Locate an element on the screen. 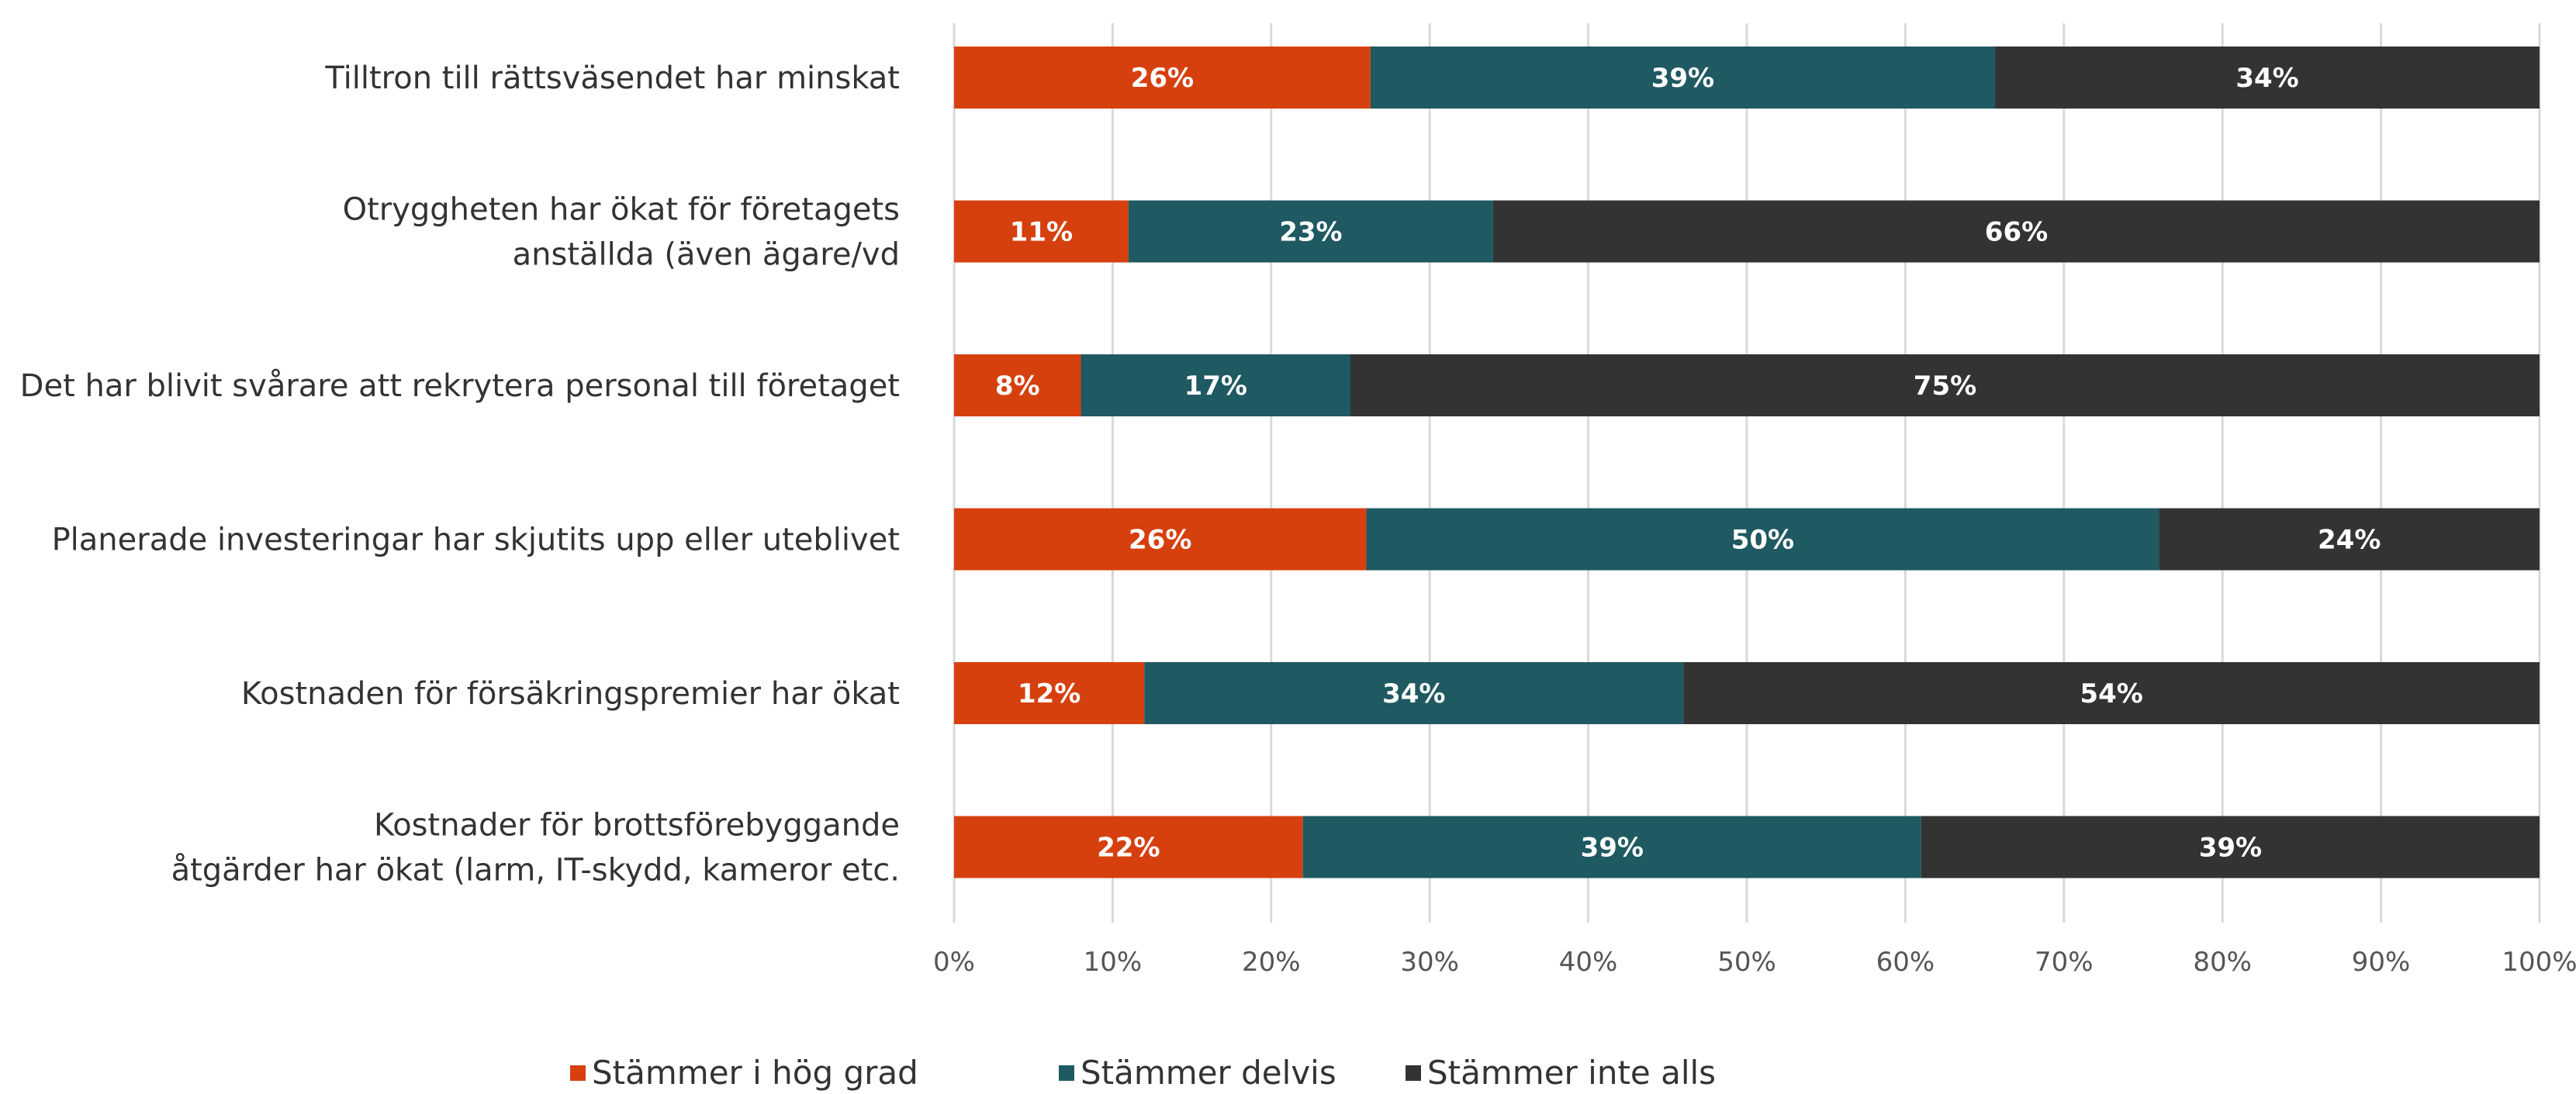 Image resolution: width=2576 pixels, height=1094 pixels. data-label: 66% is located at coordinates (2016, 232).